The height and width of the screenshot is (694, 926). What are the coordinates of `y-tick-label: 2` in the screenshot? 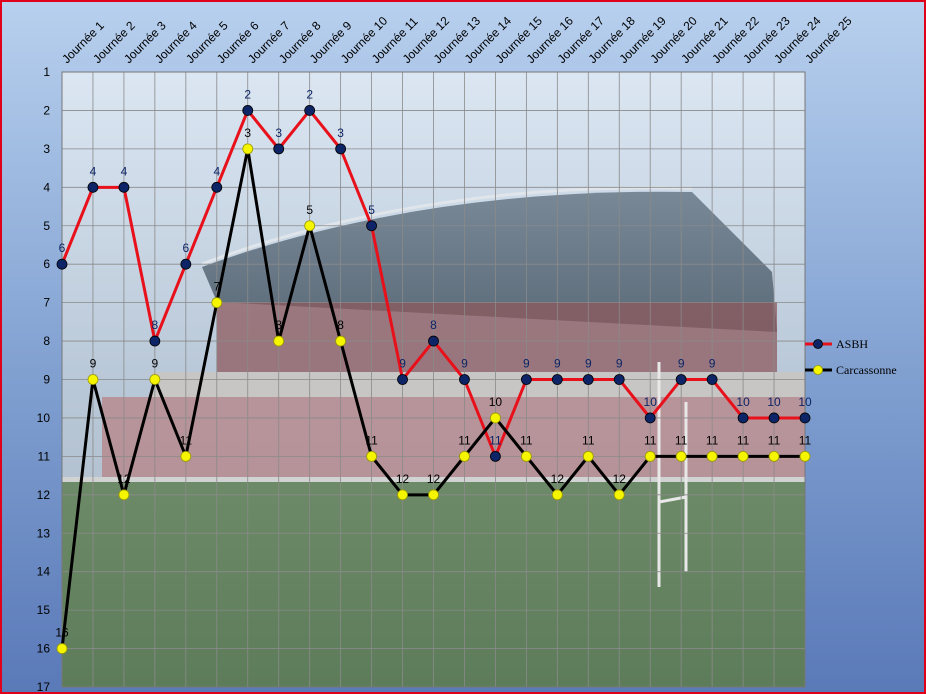 It's located at (46, 110).